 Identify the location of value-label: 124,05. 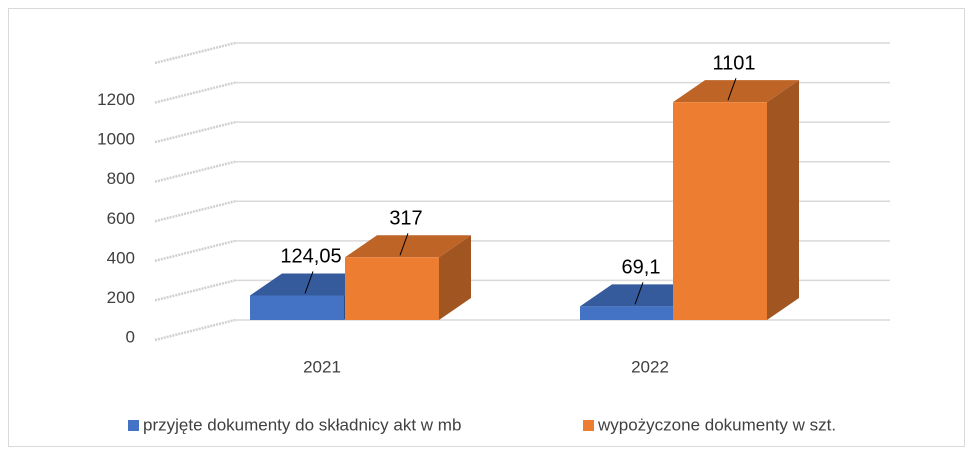
(310, 257).